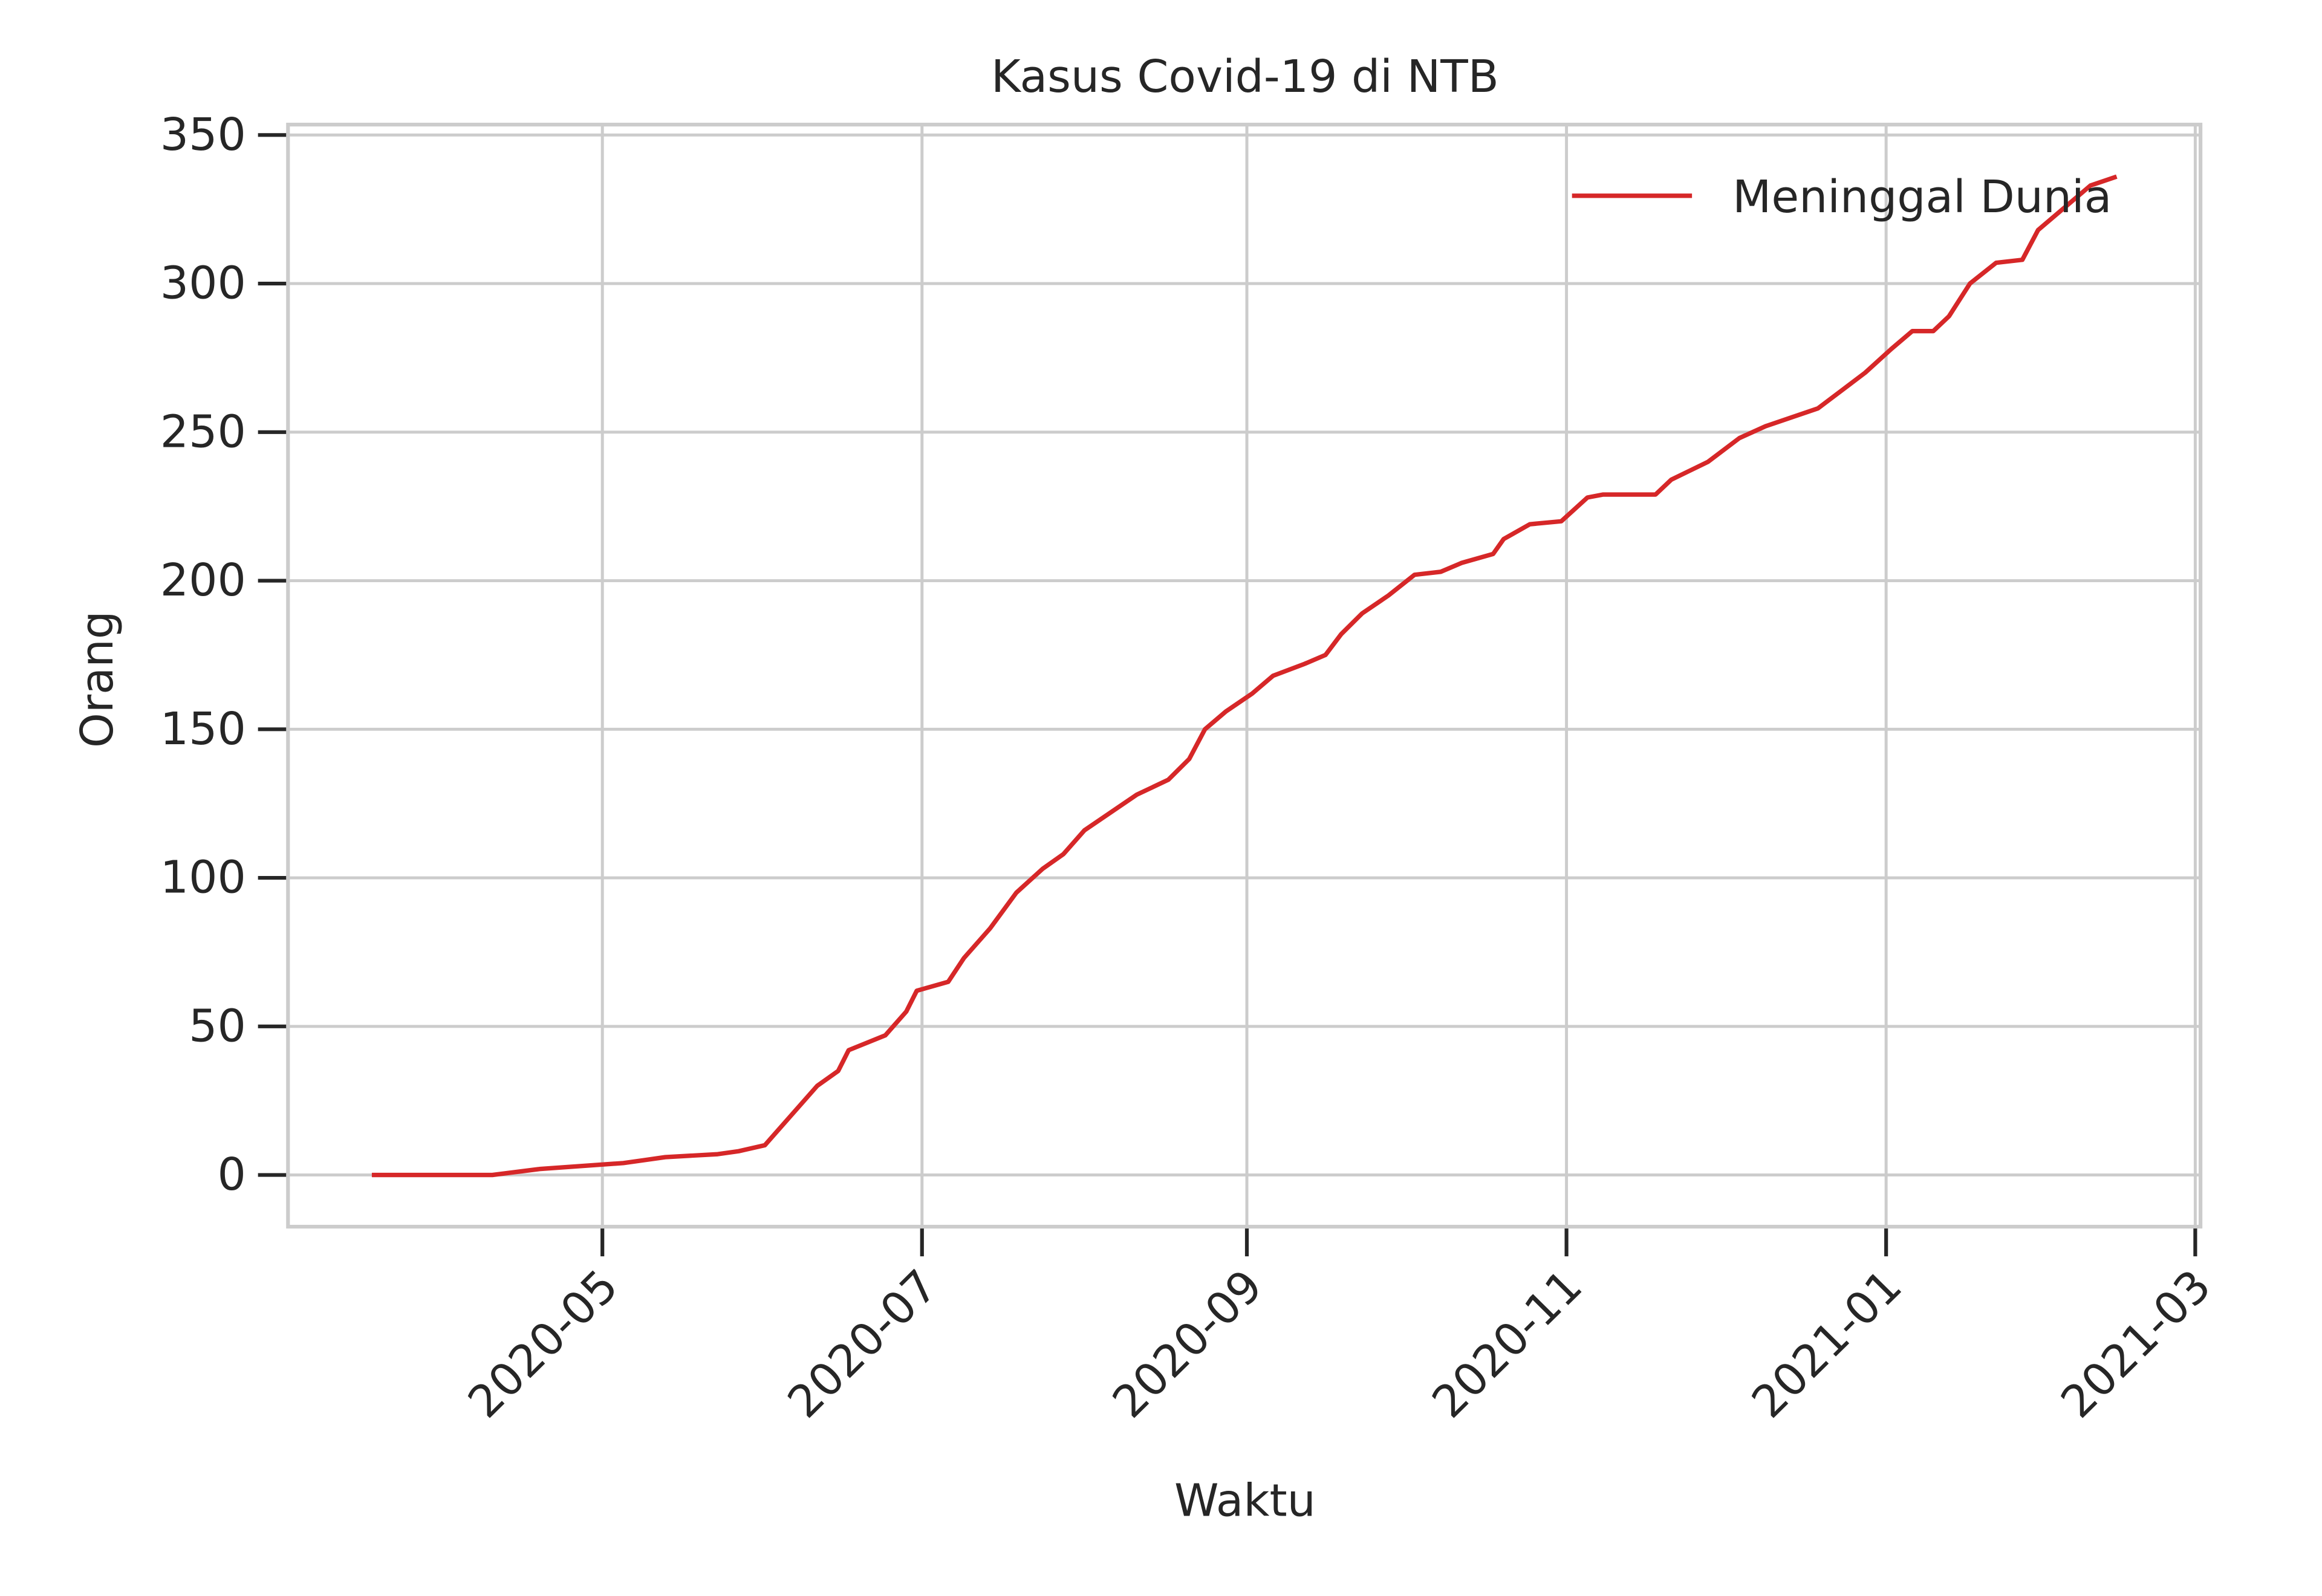  Describe the element at coordinates (203, 284) in the screenshot. I see `y-tick-label: 300` at that location.